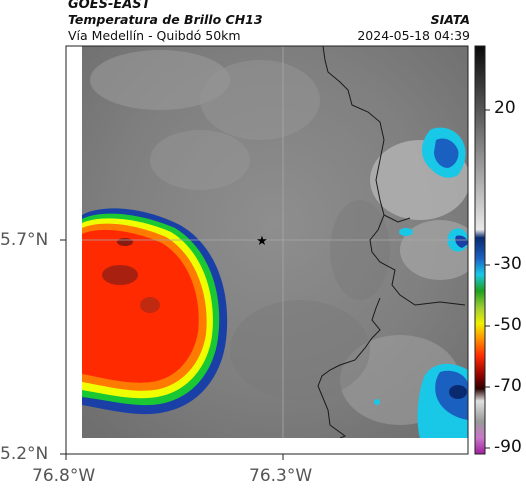 Image resolution: width=526 pixels, height=491 pixels. Describe the element at coordinates (24, 240) in the screenshot. I see `lat-tick-label: 5.7°N` at that location.